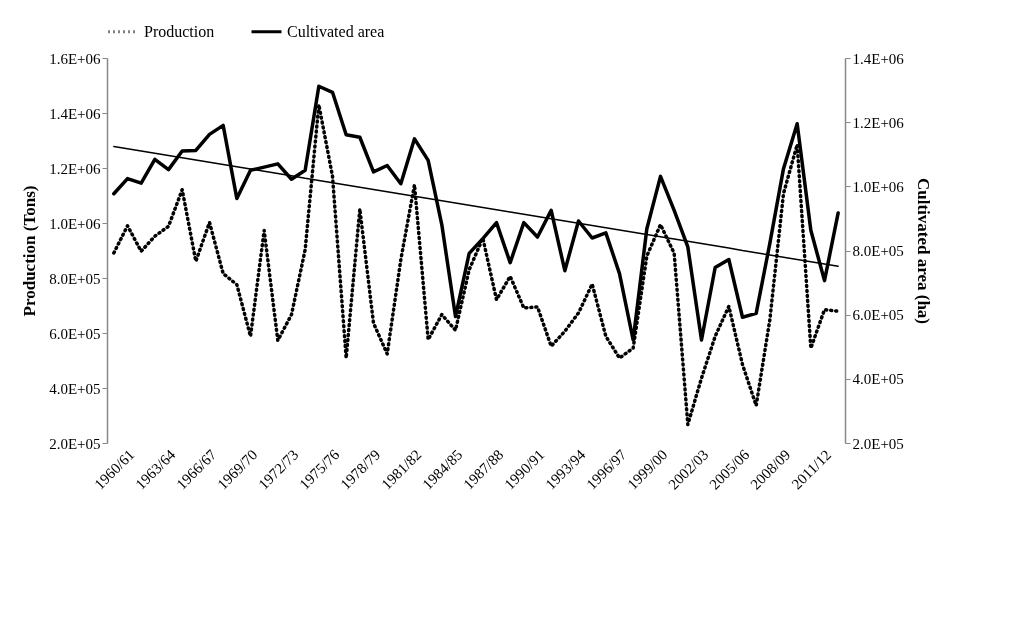 Image resolution: width=1021 pixels, height=619 pixels. Describe the element at coordinates (923, 251) in the screenshot. I see `y2-axis-title: Cultivated area (ha)` at that location.